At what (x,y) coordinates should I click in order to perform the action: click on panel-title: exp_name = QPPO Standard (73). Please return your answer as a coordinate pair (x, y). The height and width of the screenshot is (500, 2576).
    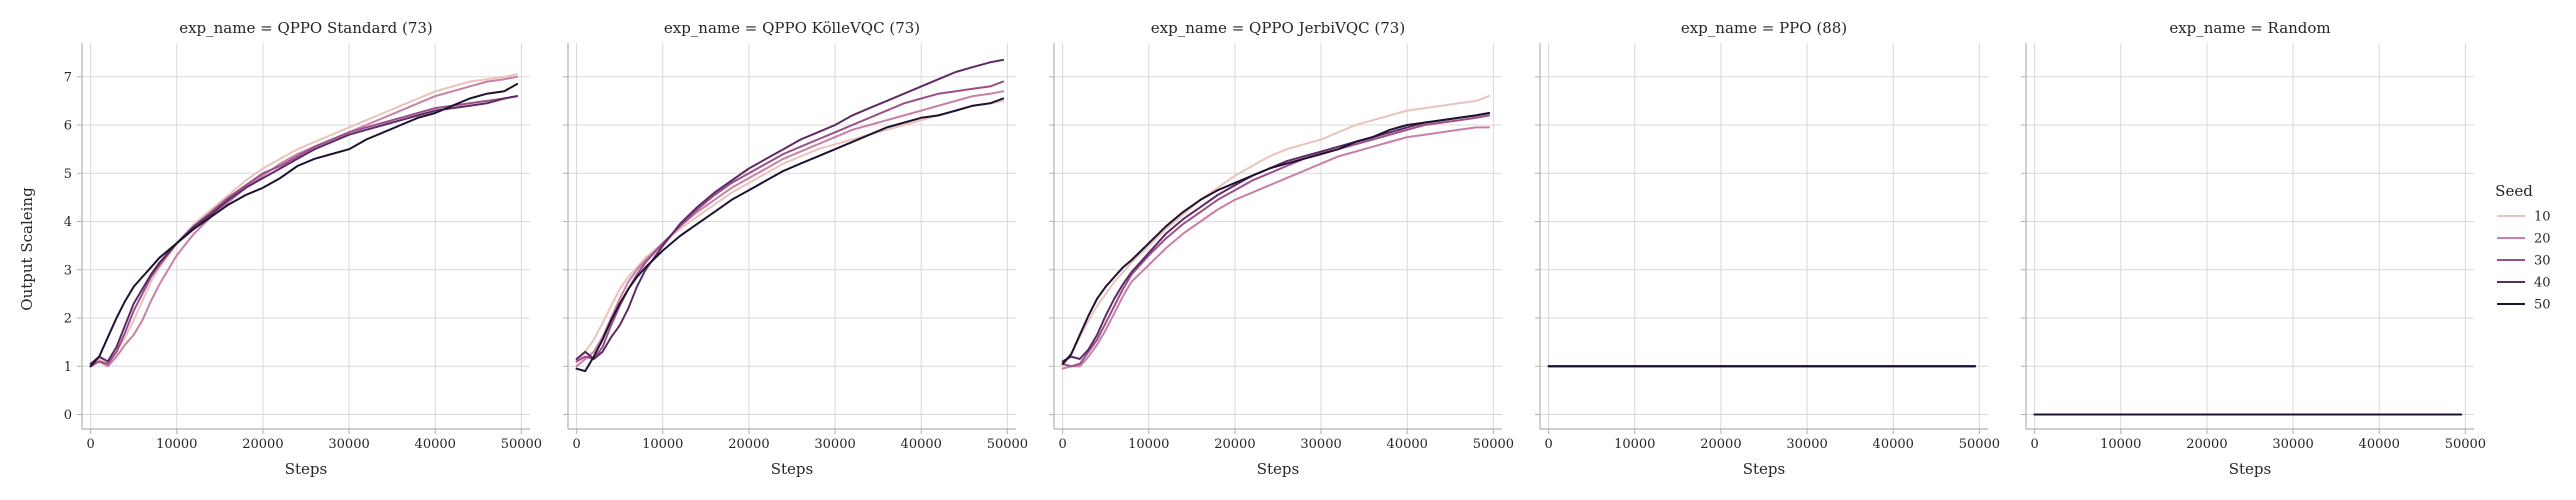
    Looking at the image, I should click on (306, 28).